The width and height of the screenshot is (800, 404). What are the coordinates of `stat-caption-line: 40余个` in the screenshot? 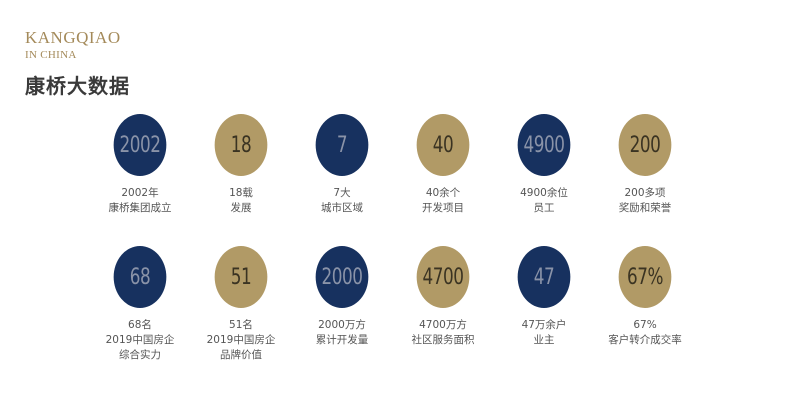 It's located at (443, 193).